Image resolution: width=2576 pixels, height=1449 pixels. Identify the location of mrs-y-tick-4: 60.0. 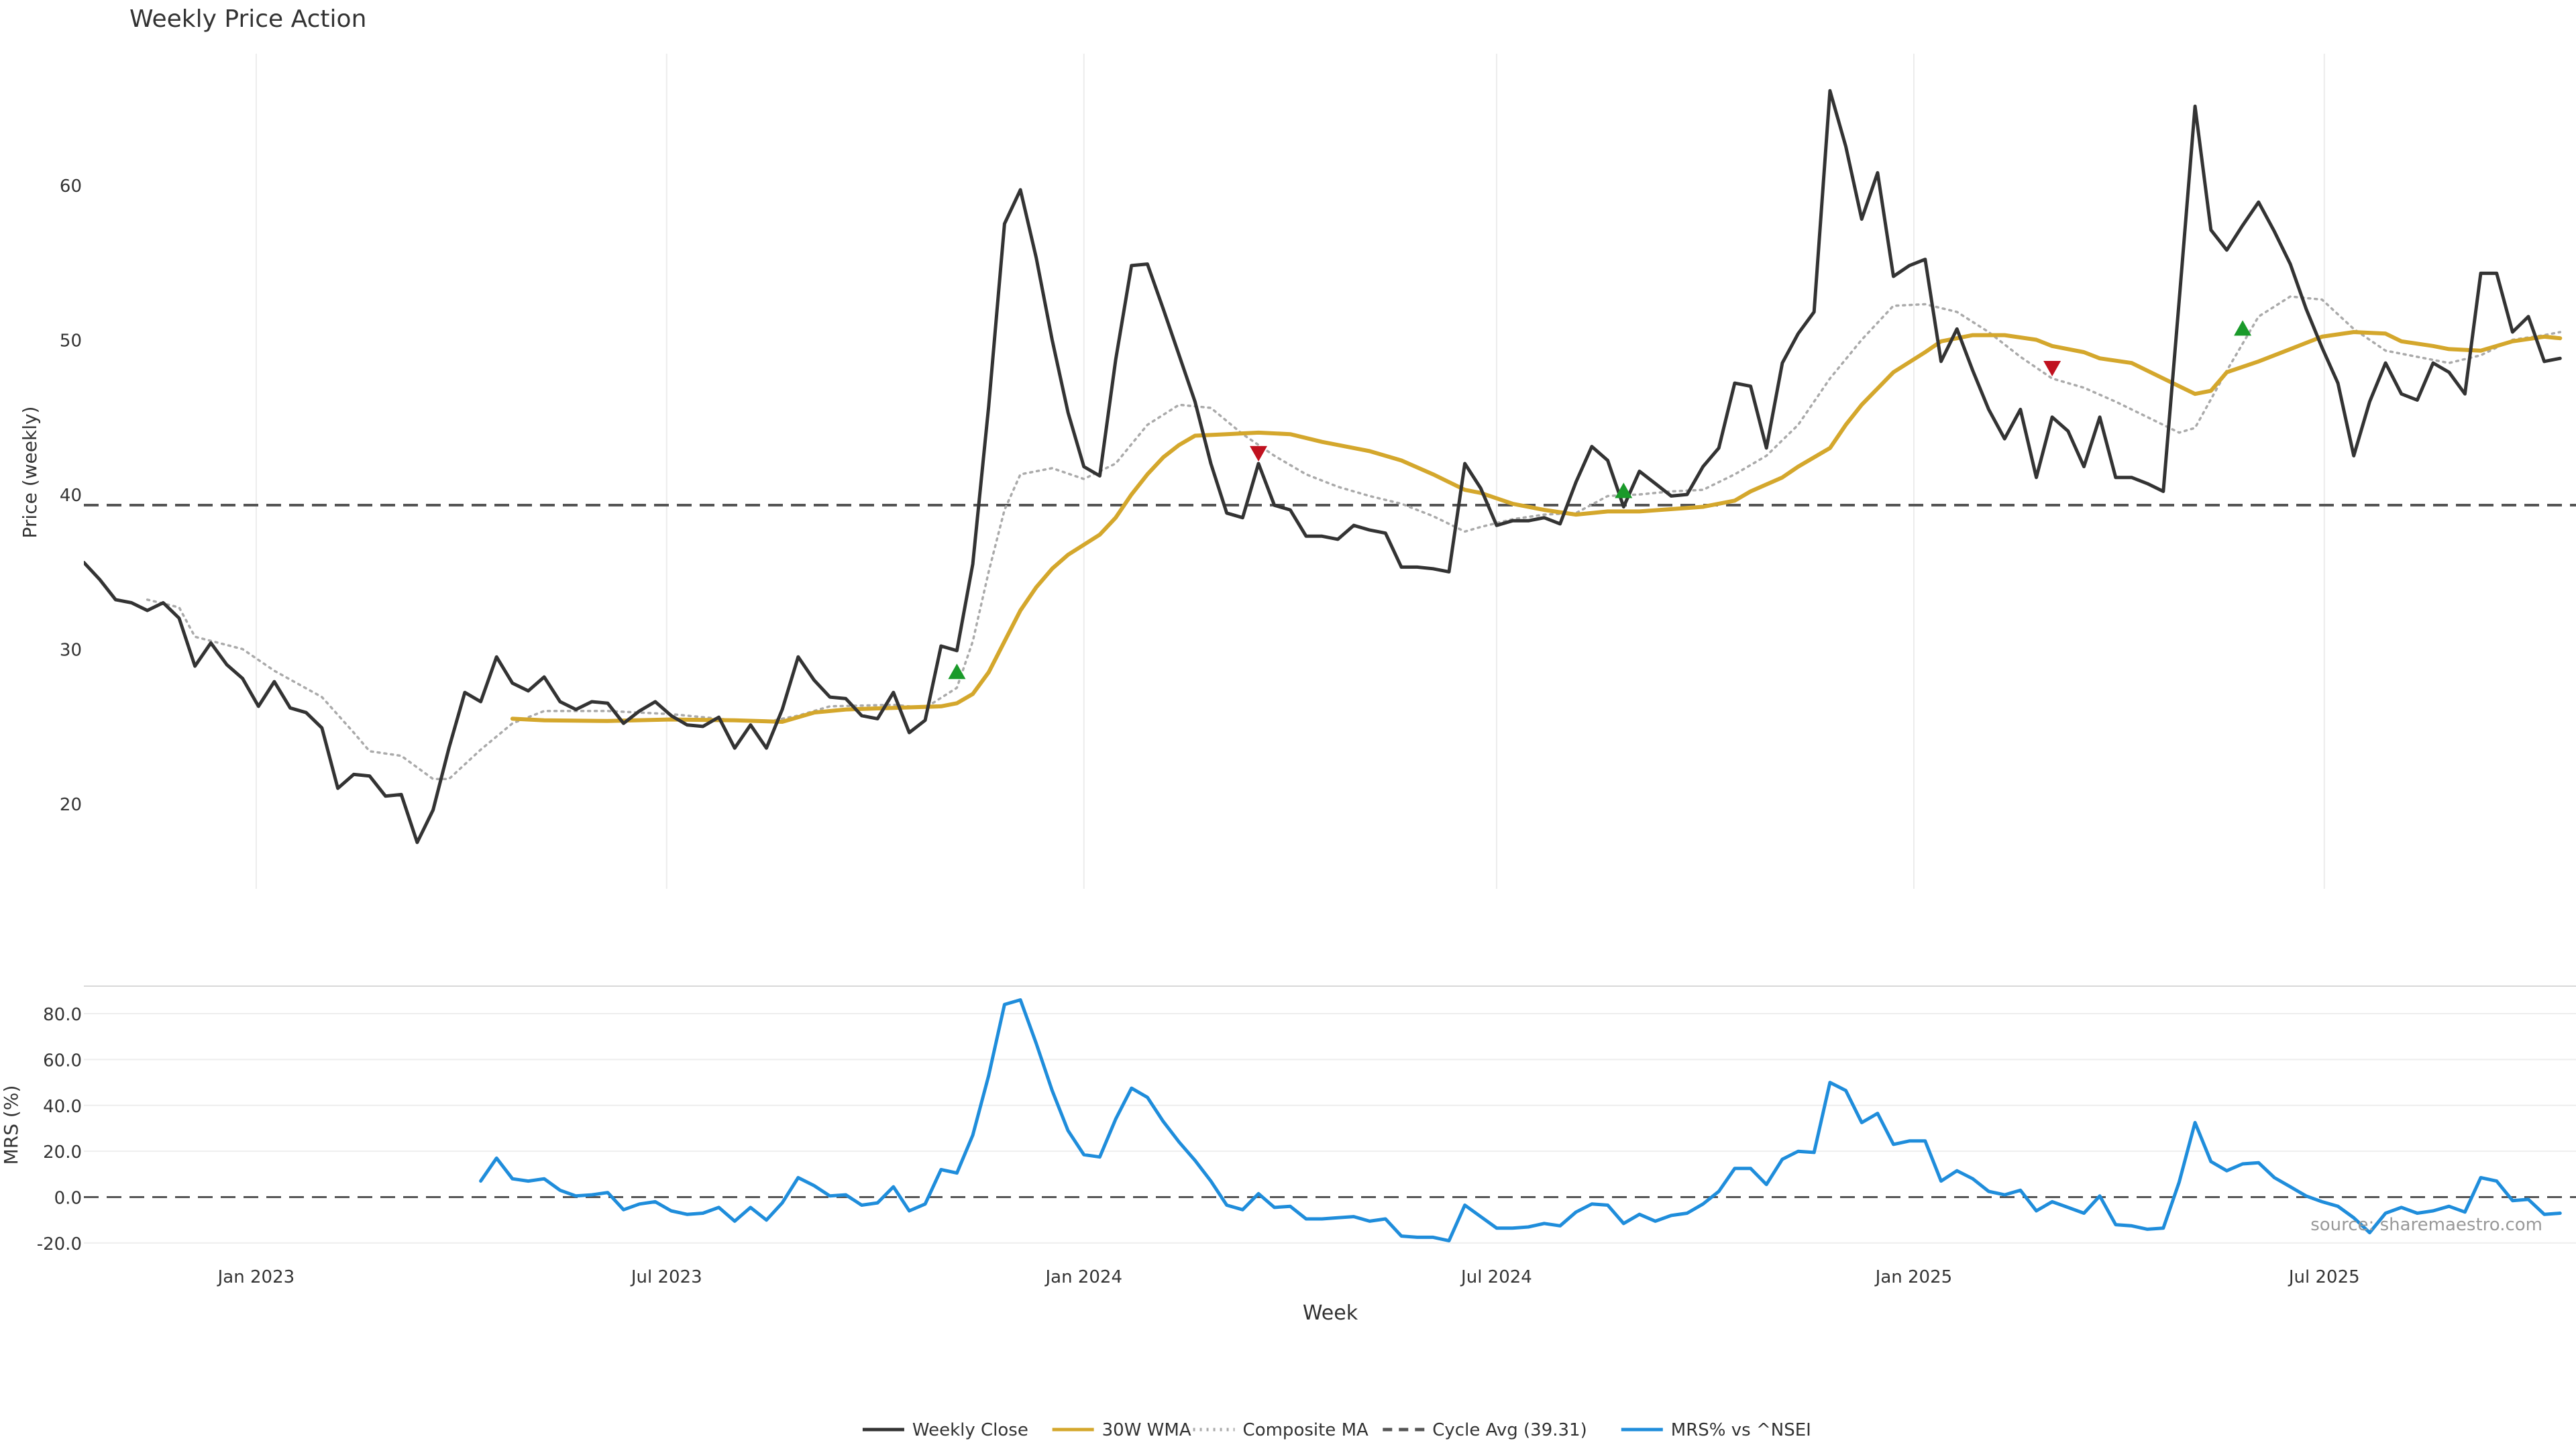
(62, 1061).